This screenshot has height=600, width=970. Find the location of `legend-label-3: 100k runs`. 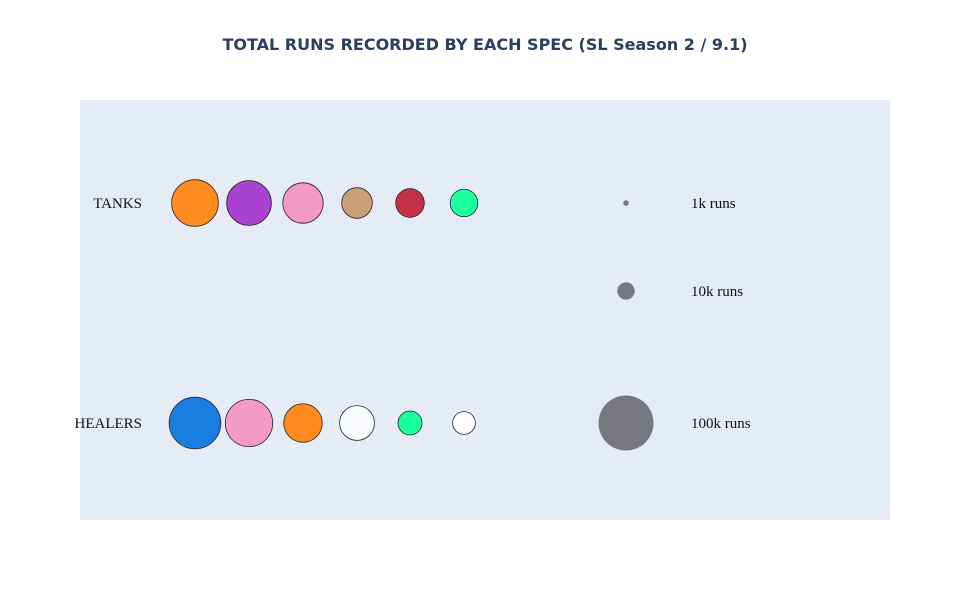

legend-label-3: 100k runs is located at coordinates (721, 424).